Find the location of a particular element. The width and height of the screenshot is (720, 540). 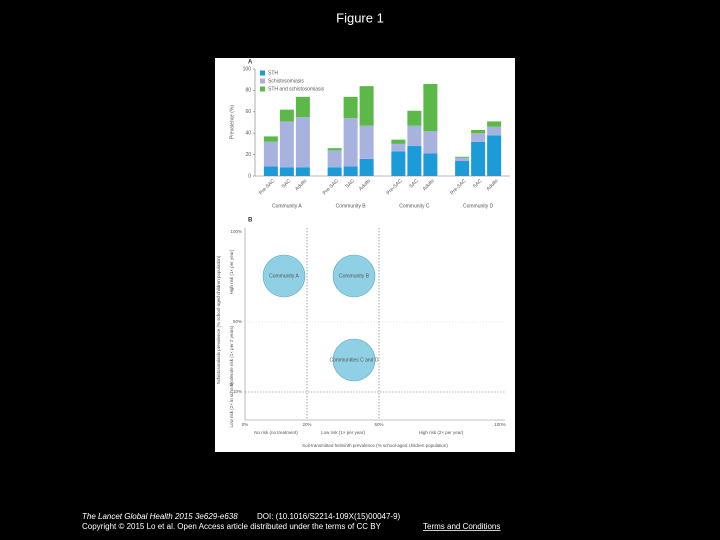

group-label: Community A is located at coordinates (287, 206).